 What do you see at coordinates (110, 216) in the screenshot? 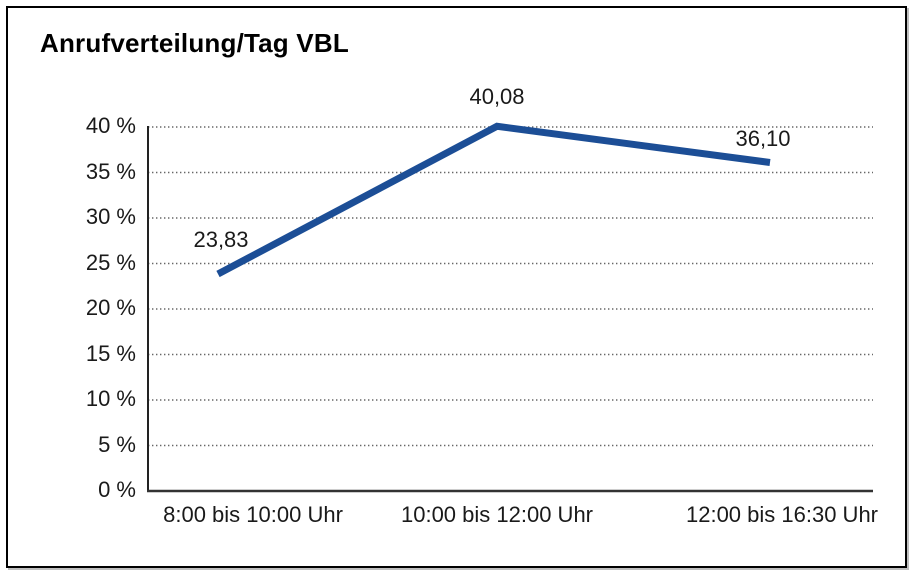
I see `ytick-30: 30 %` at bounding box center [110, 216].